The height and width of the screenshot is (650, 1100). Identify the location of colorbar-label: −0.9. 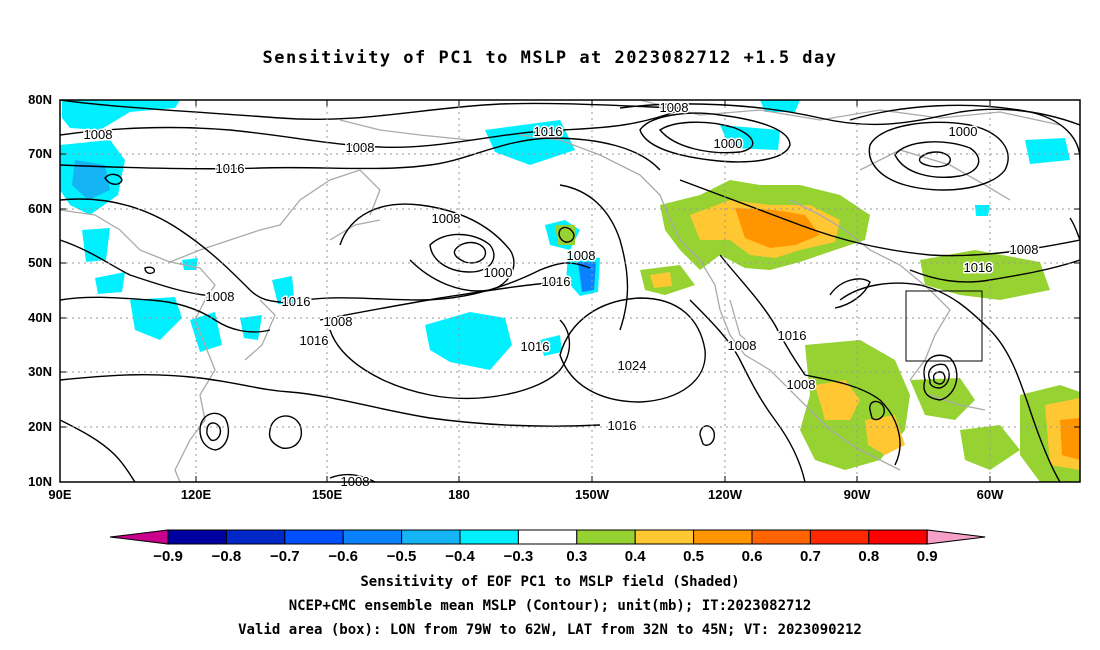
(168, 556).